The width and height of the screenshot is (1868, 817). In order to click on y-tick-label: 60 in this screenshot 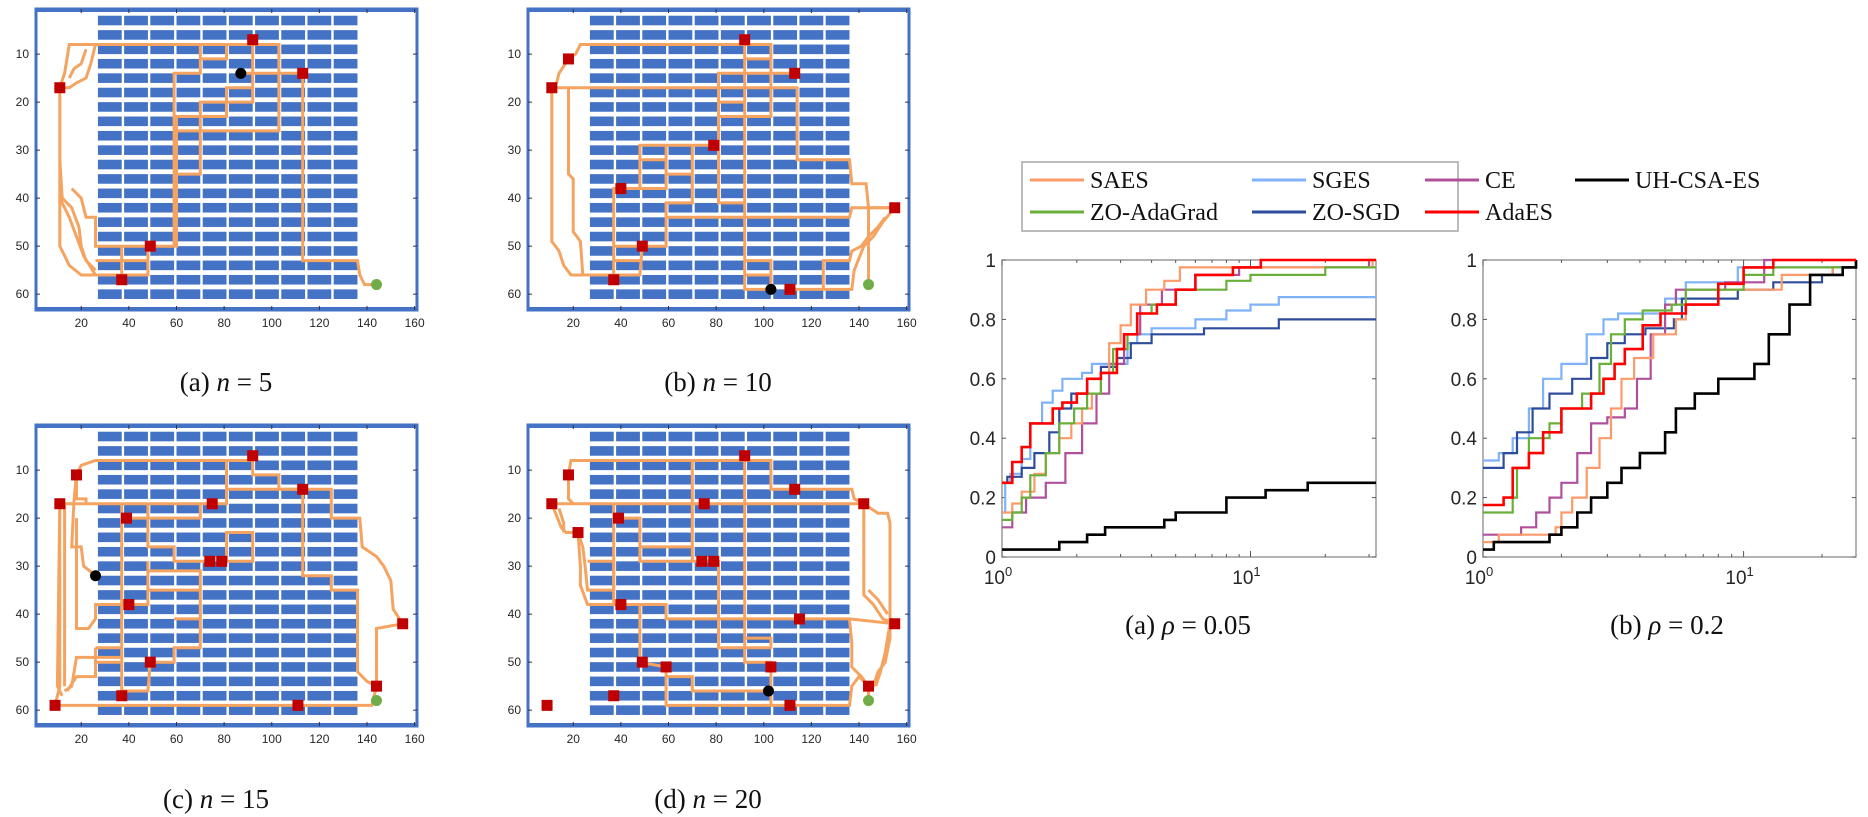, I will do `click(515, 710)`.